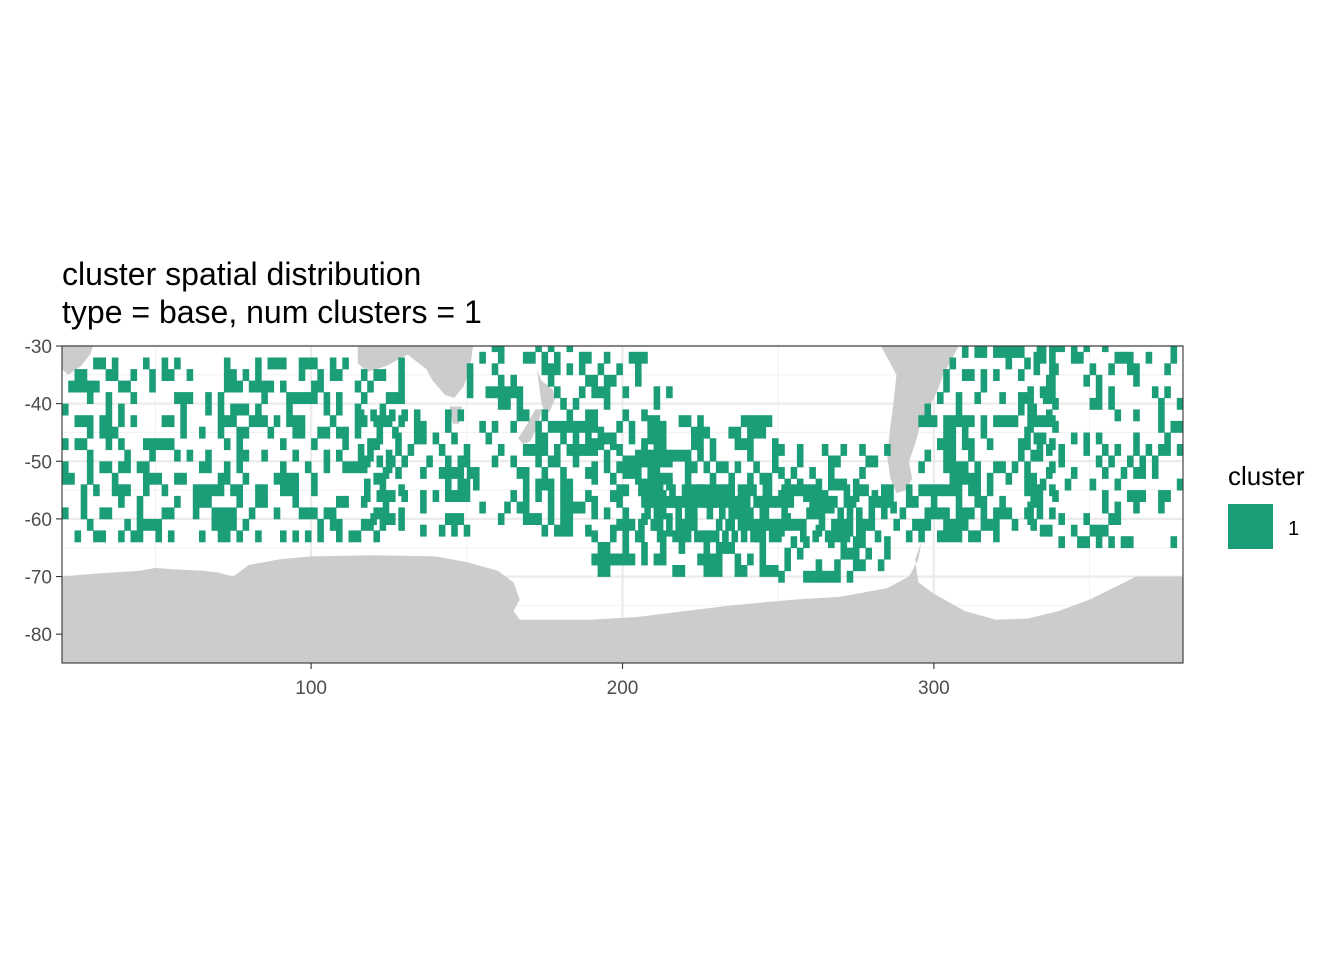 Image resolution: width=1344 pixels, height=960 pixels. Describe the element at coordinates (241, 274) in the screenshot. I see `chart-title: cluster spatial distribution` at that location.